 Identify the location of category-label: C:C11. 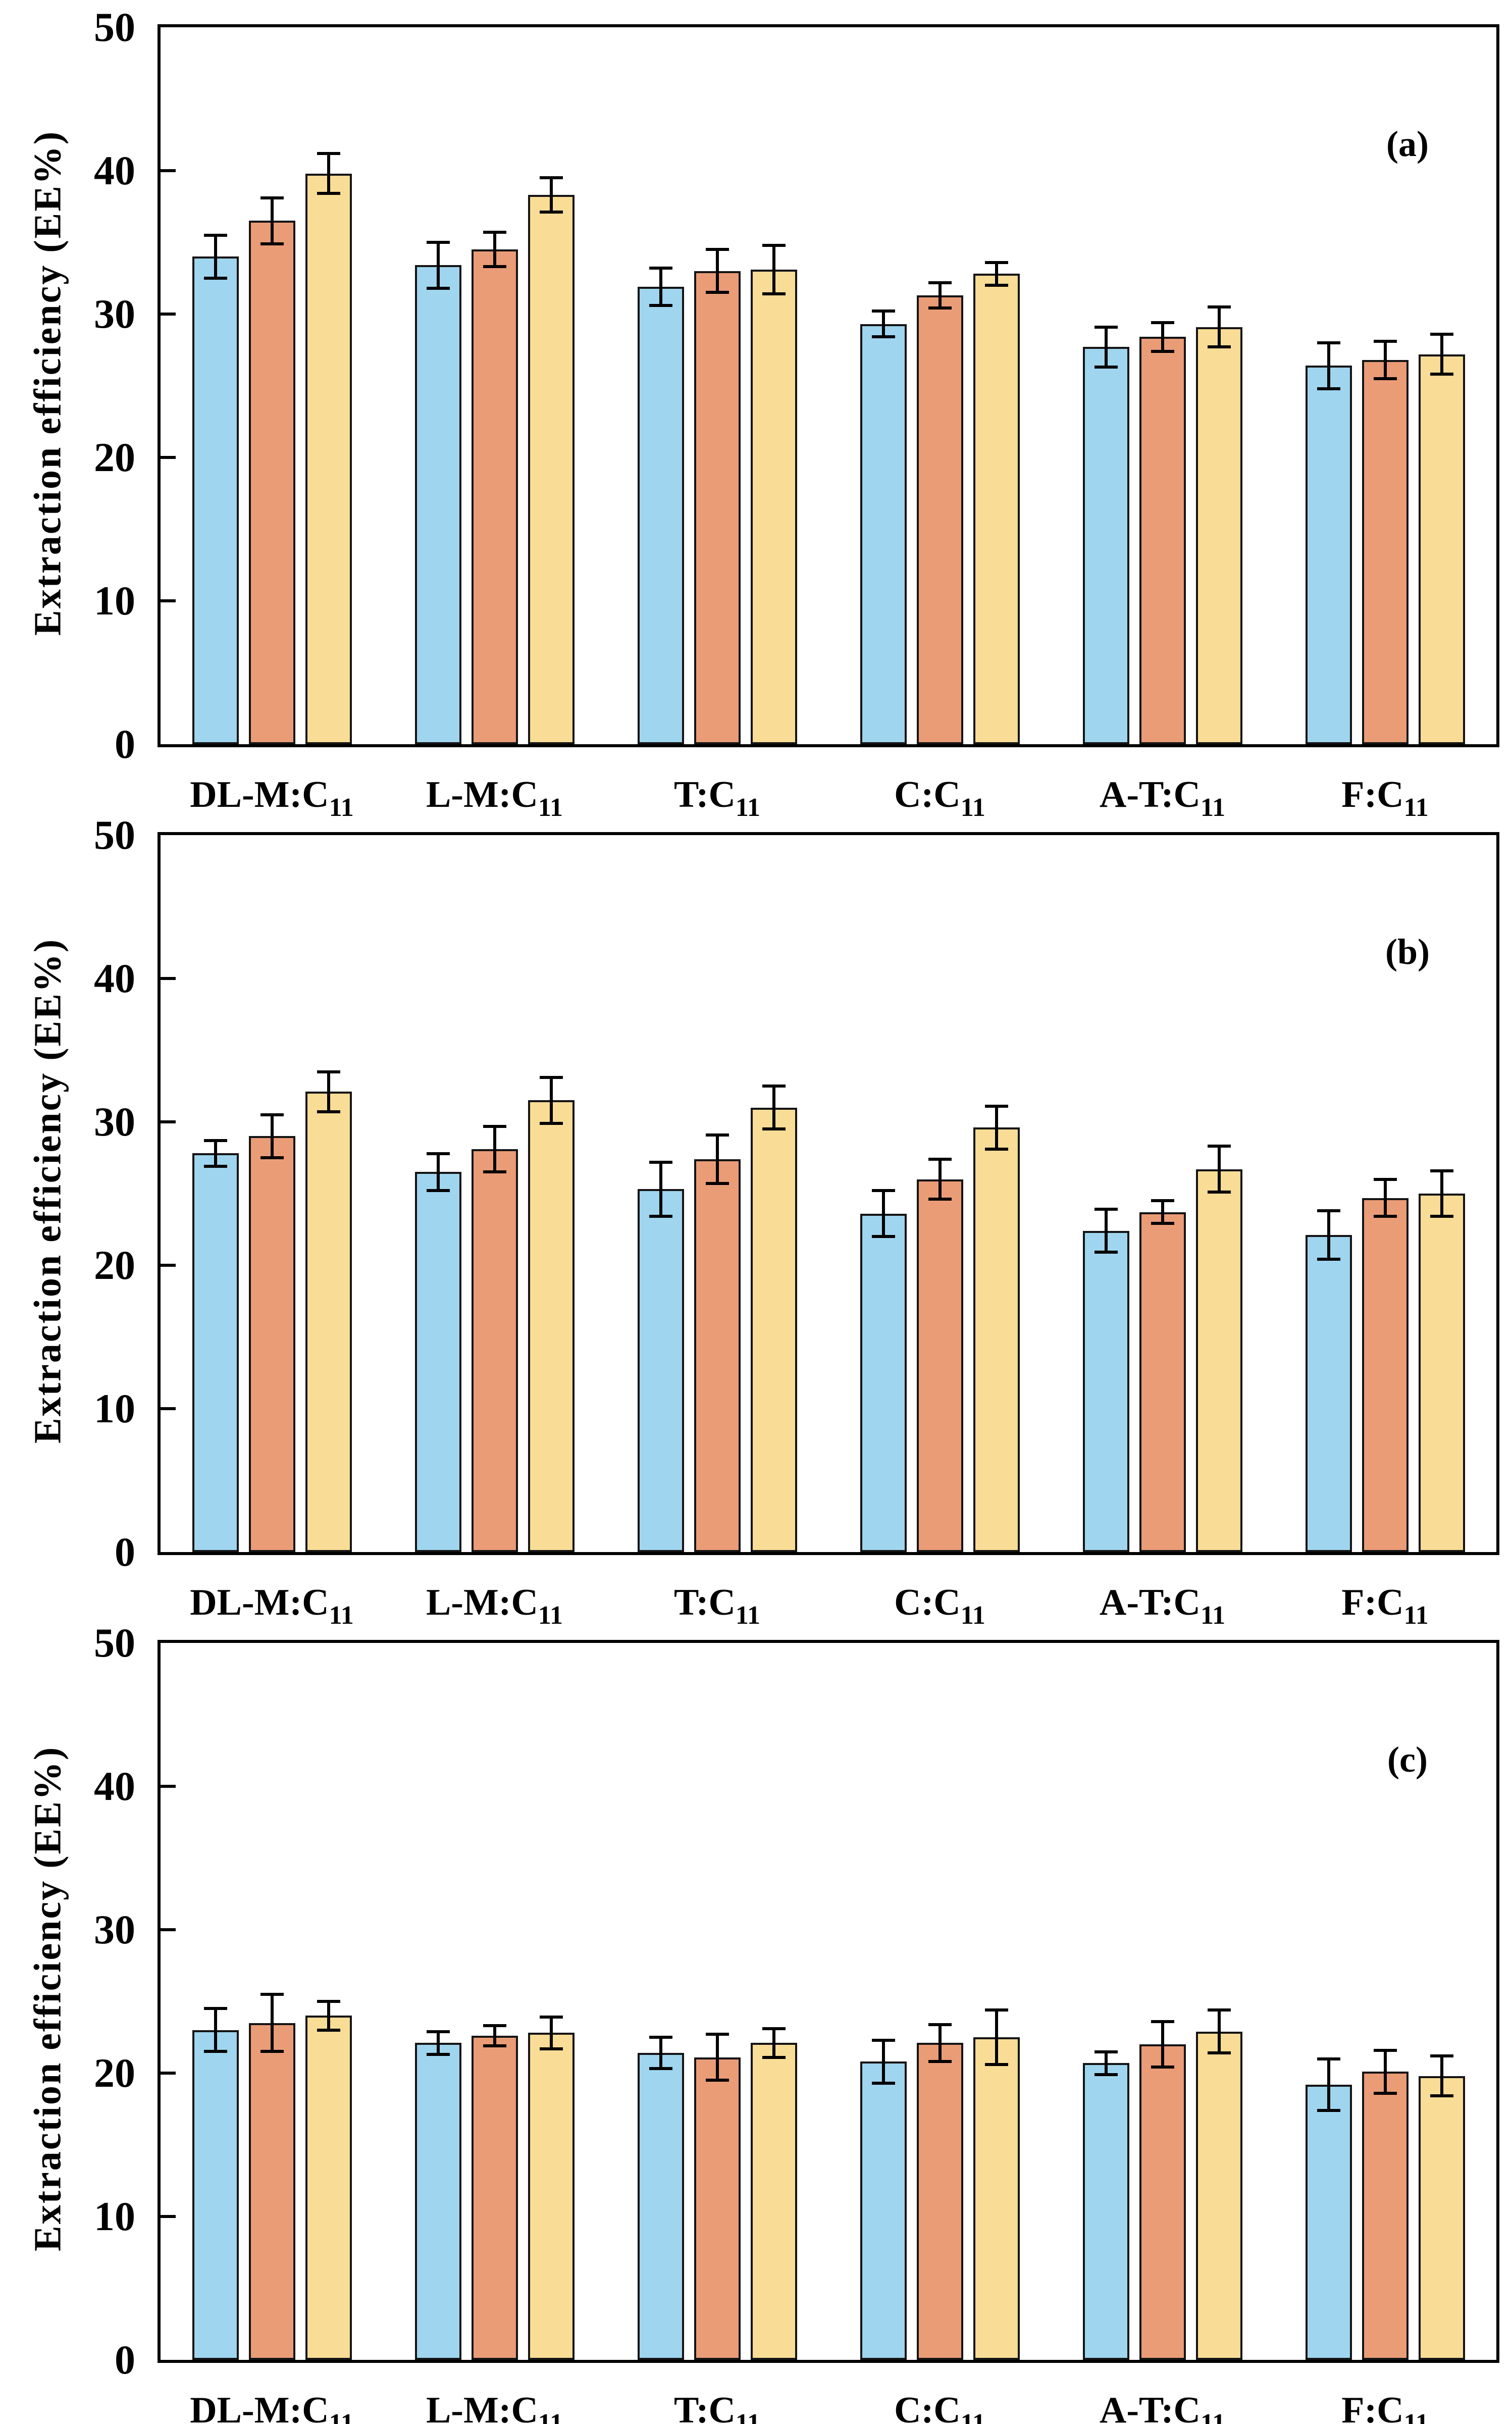
(940, 1605).